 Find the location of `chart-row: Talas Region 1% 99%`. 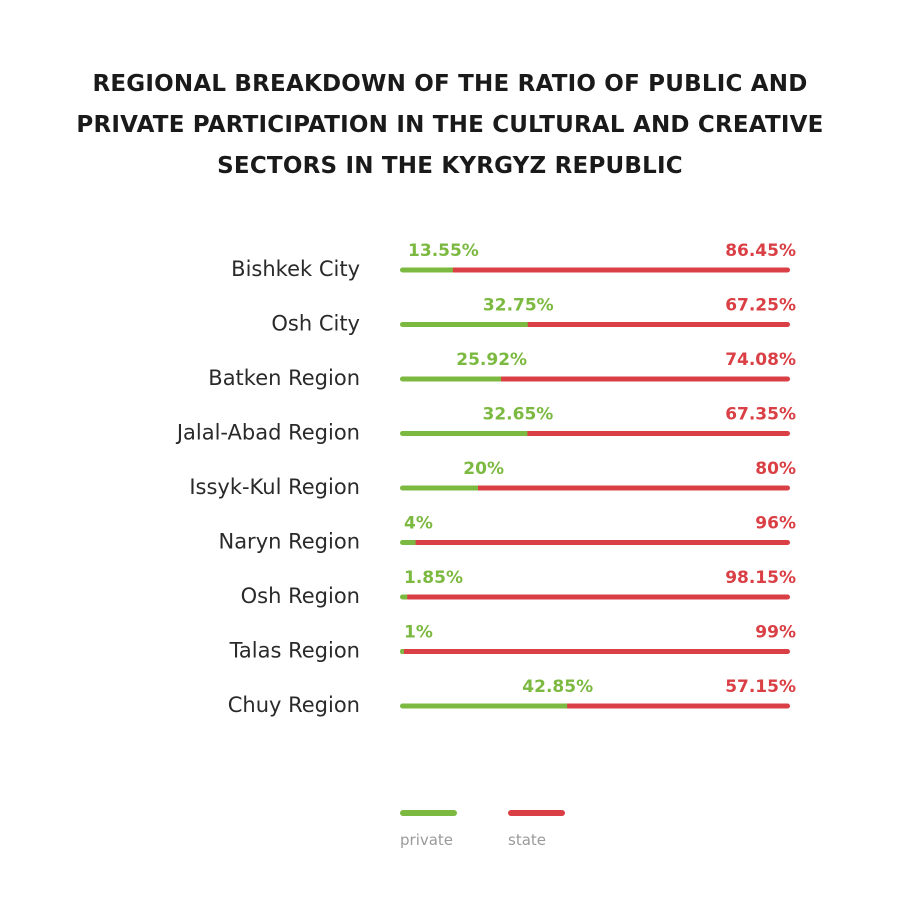

chart-row: Talas Region 1% 99% is located at coordinates (512, 643).